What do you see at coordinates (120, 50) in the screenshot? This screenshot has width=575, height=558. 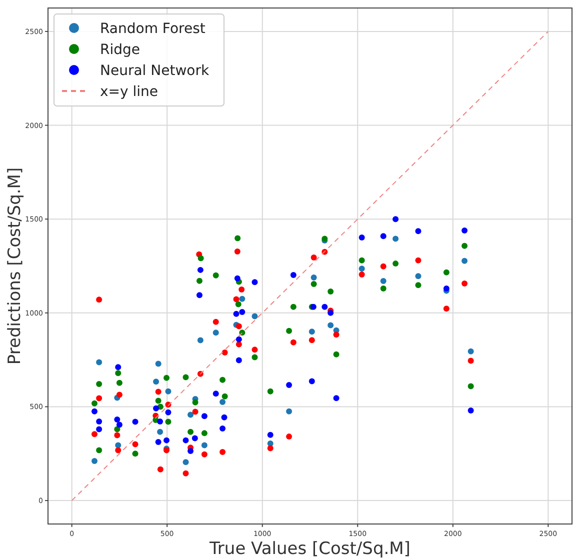 I see `legend-label: Ridge` at bounding box center [120, 50].